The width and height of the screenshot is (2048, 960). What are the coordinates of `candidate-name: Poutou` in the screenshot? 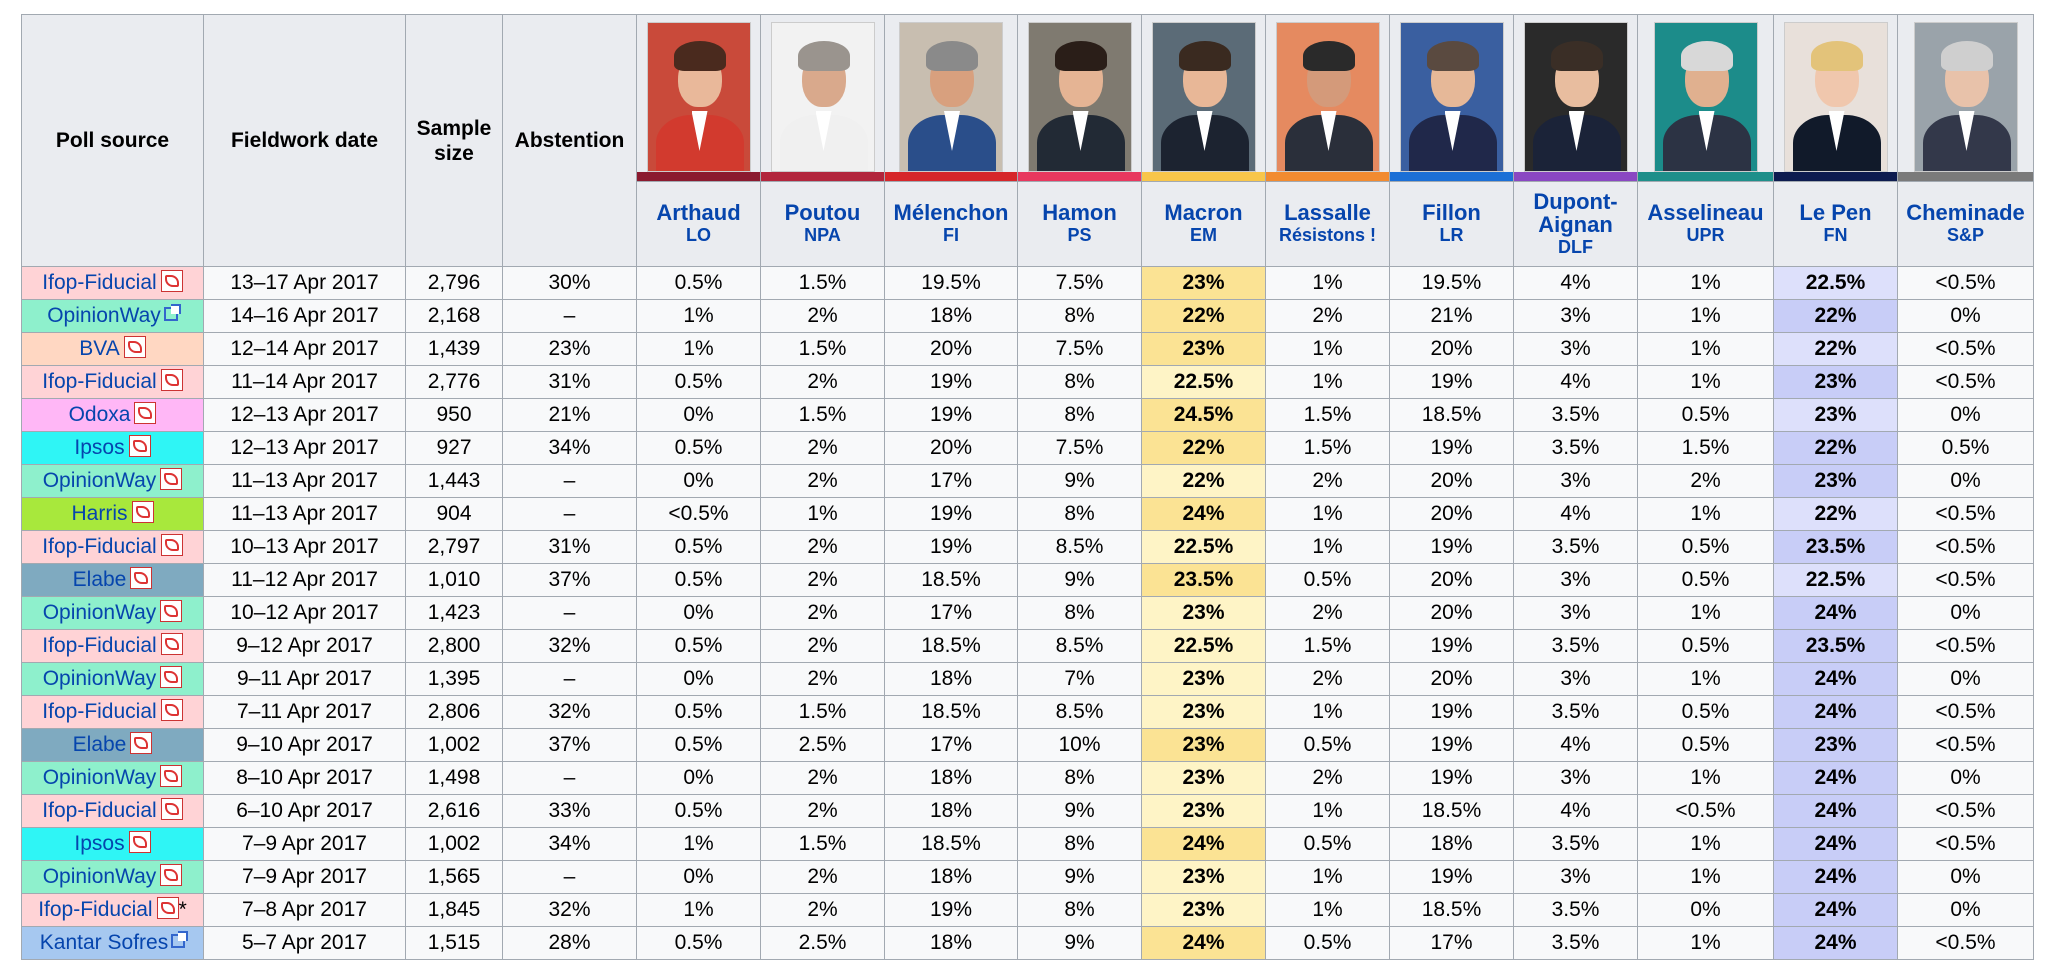 It's located at (822, 212).